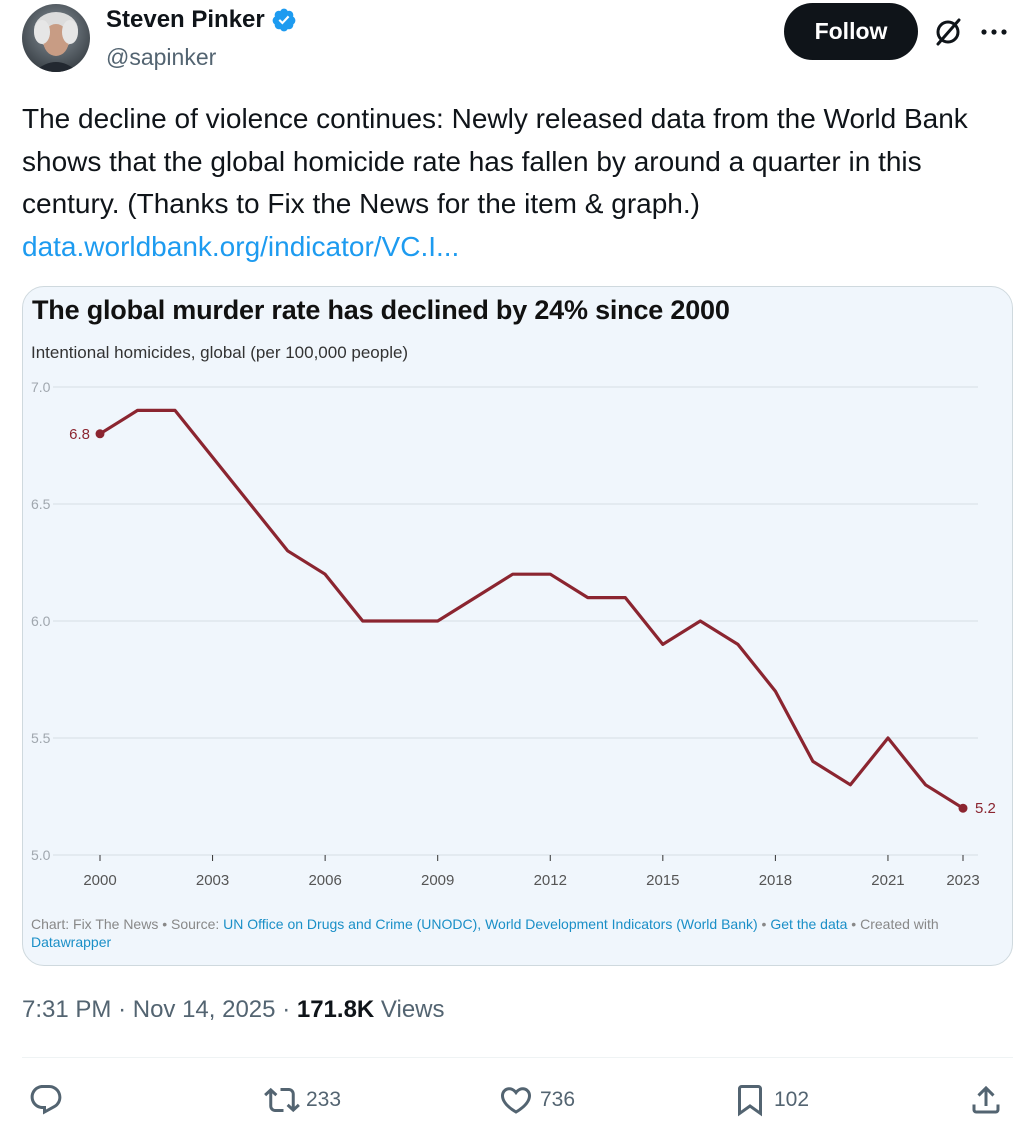 The image size is (1025, 1138). What do you see at coordinates (212, 880) in the screenshot?
I see `x-tick-label: 2003` at bounding box center [212, 880].